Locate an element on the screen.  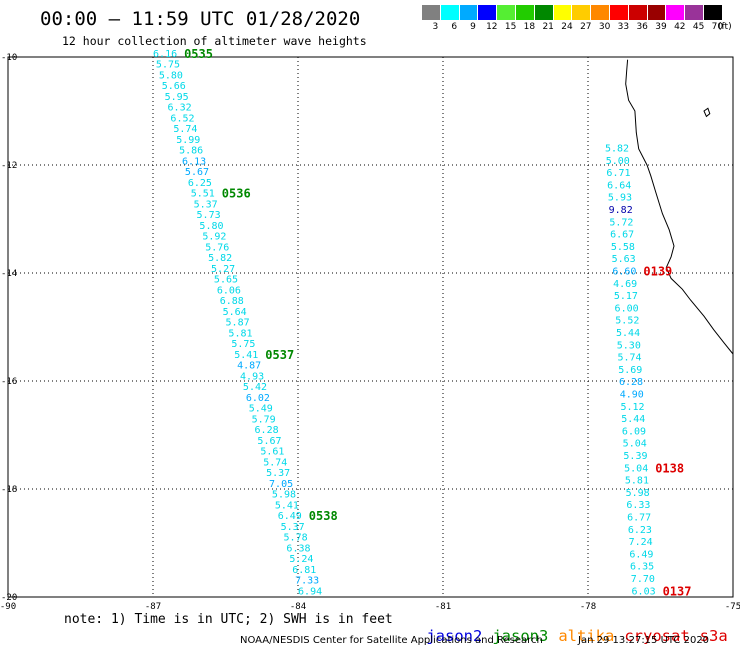
pass-time-label: 0139 is located at coordinates (657, 272).